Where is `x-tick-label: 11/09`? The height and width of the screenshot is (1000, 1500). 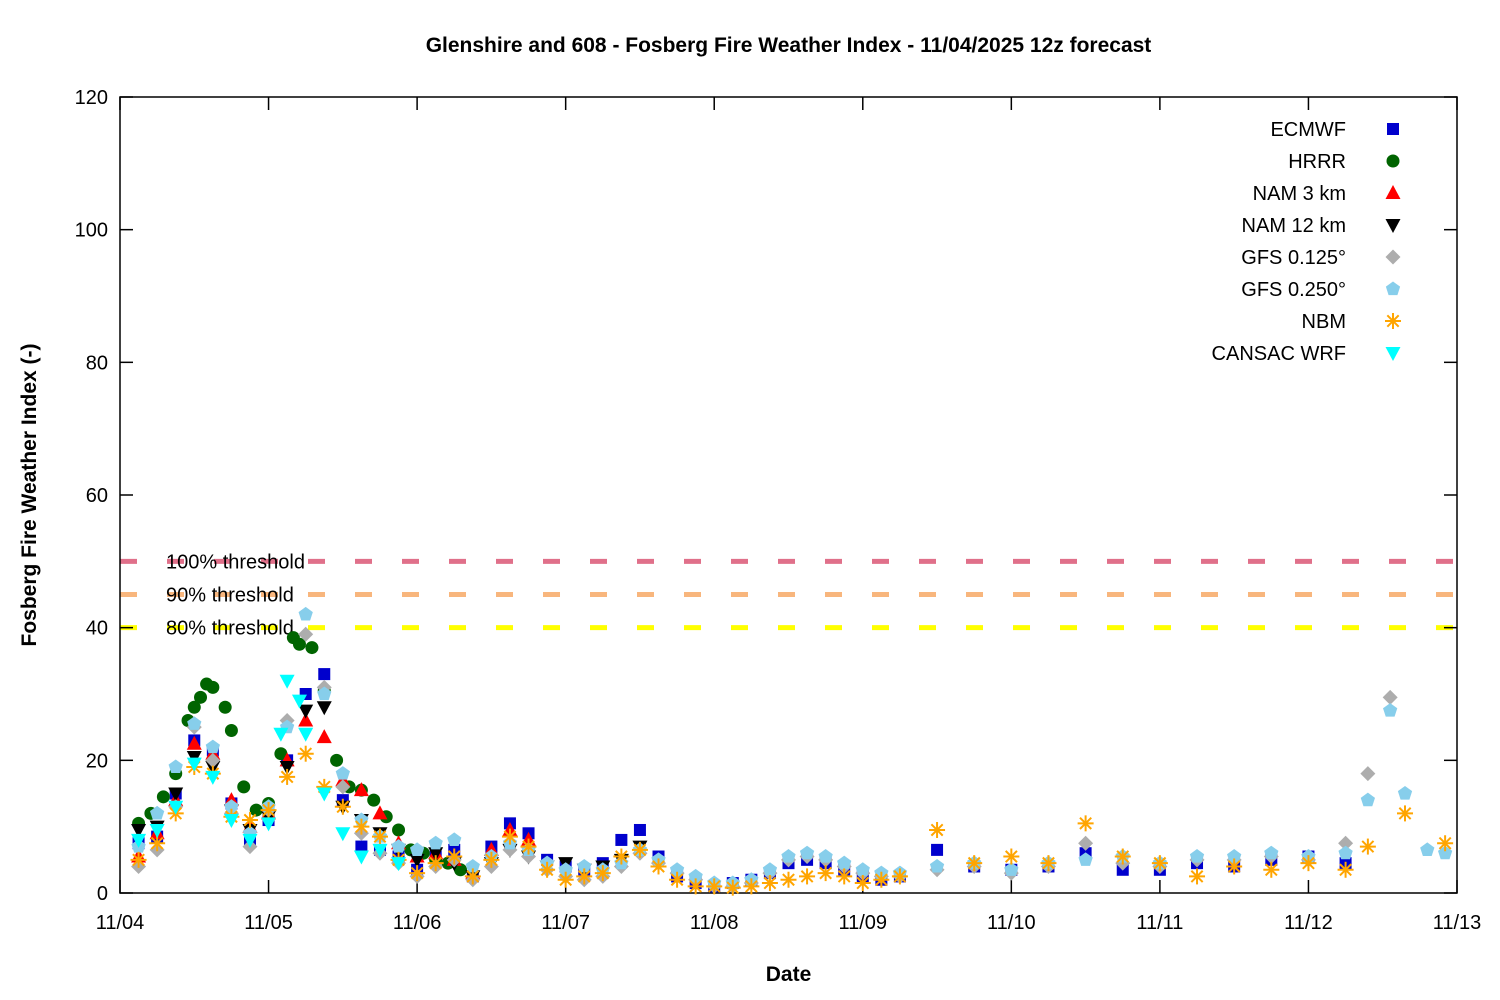 x-tick-label: 11/09 is located at coordinates (862, 923).